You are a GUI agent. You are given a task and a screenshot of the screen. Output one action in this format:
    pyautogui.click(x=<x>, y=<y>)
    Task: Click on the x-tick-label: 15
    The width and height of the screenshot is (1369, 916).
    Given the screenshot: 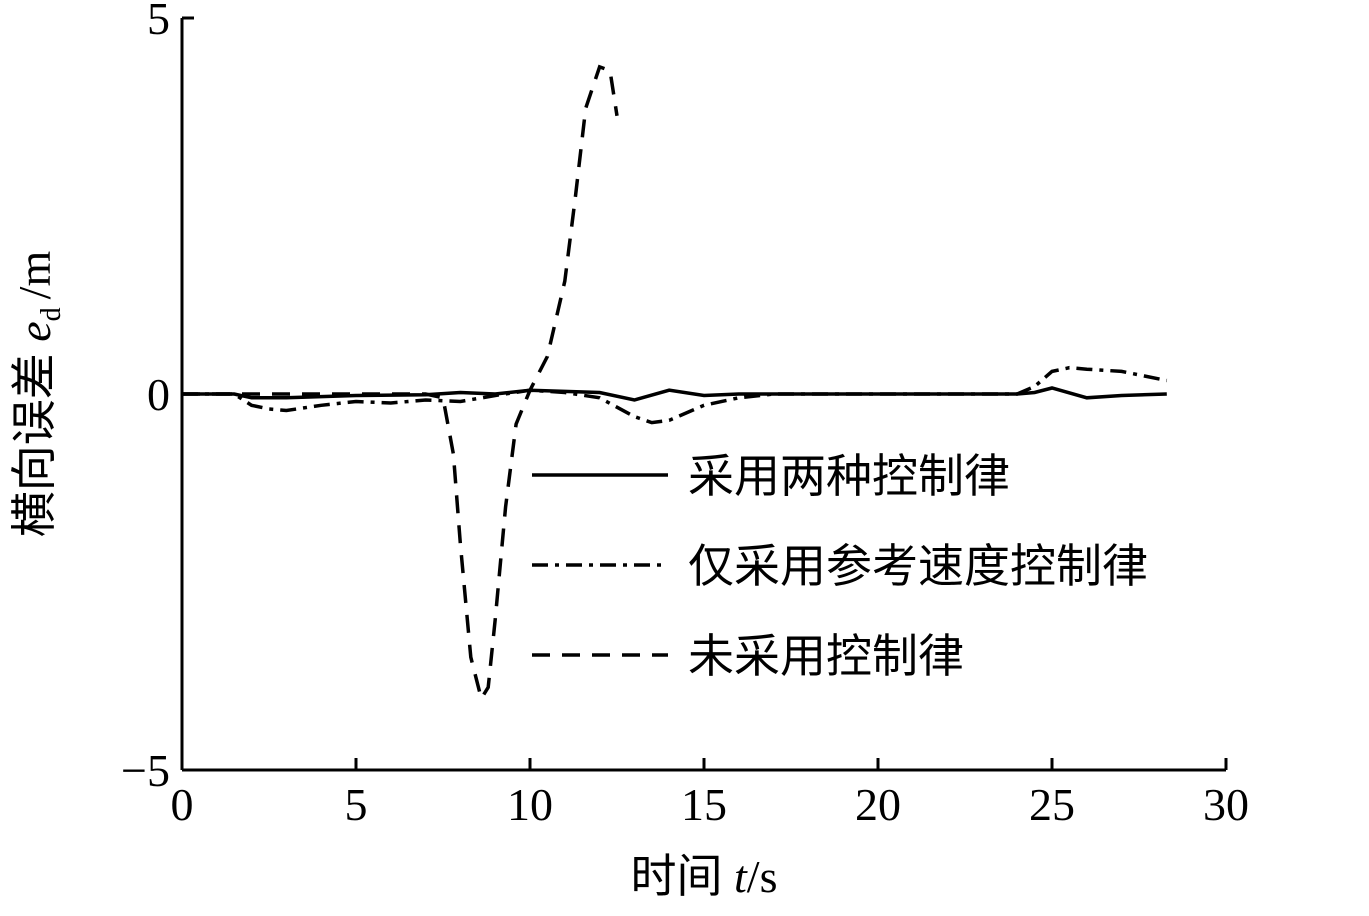 What is the action you would take?
    pyautogui.click(x=704, y=804)
    